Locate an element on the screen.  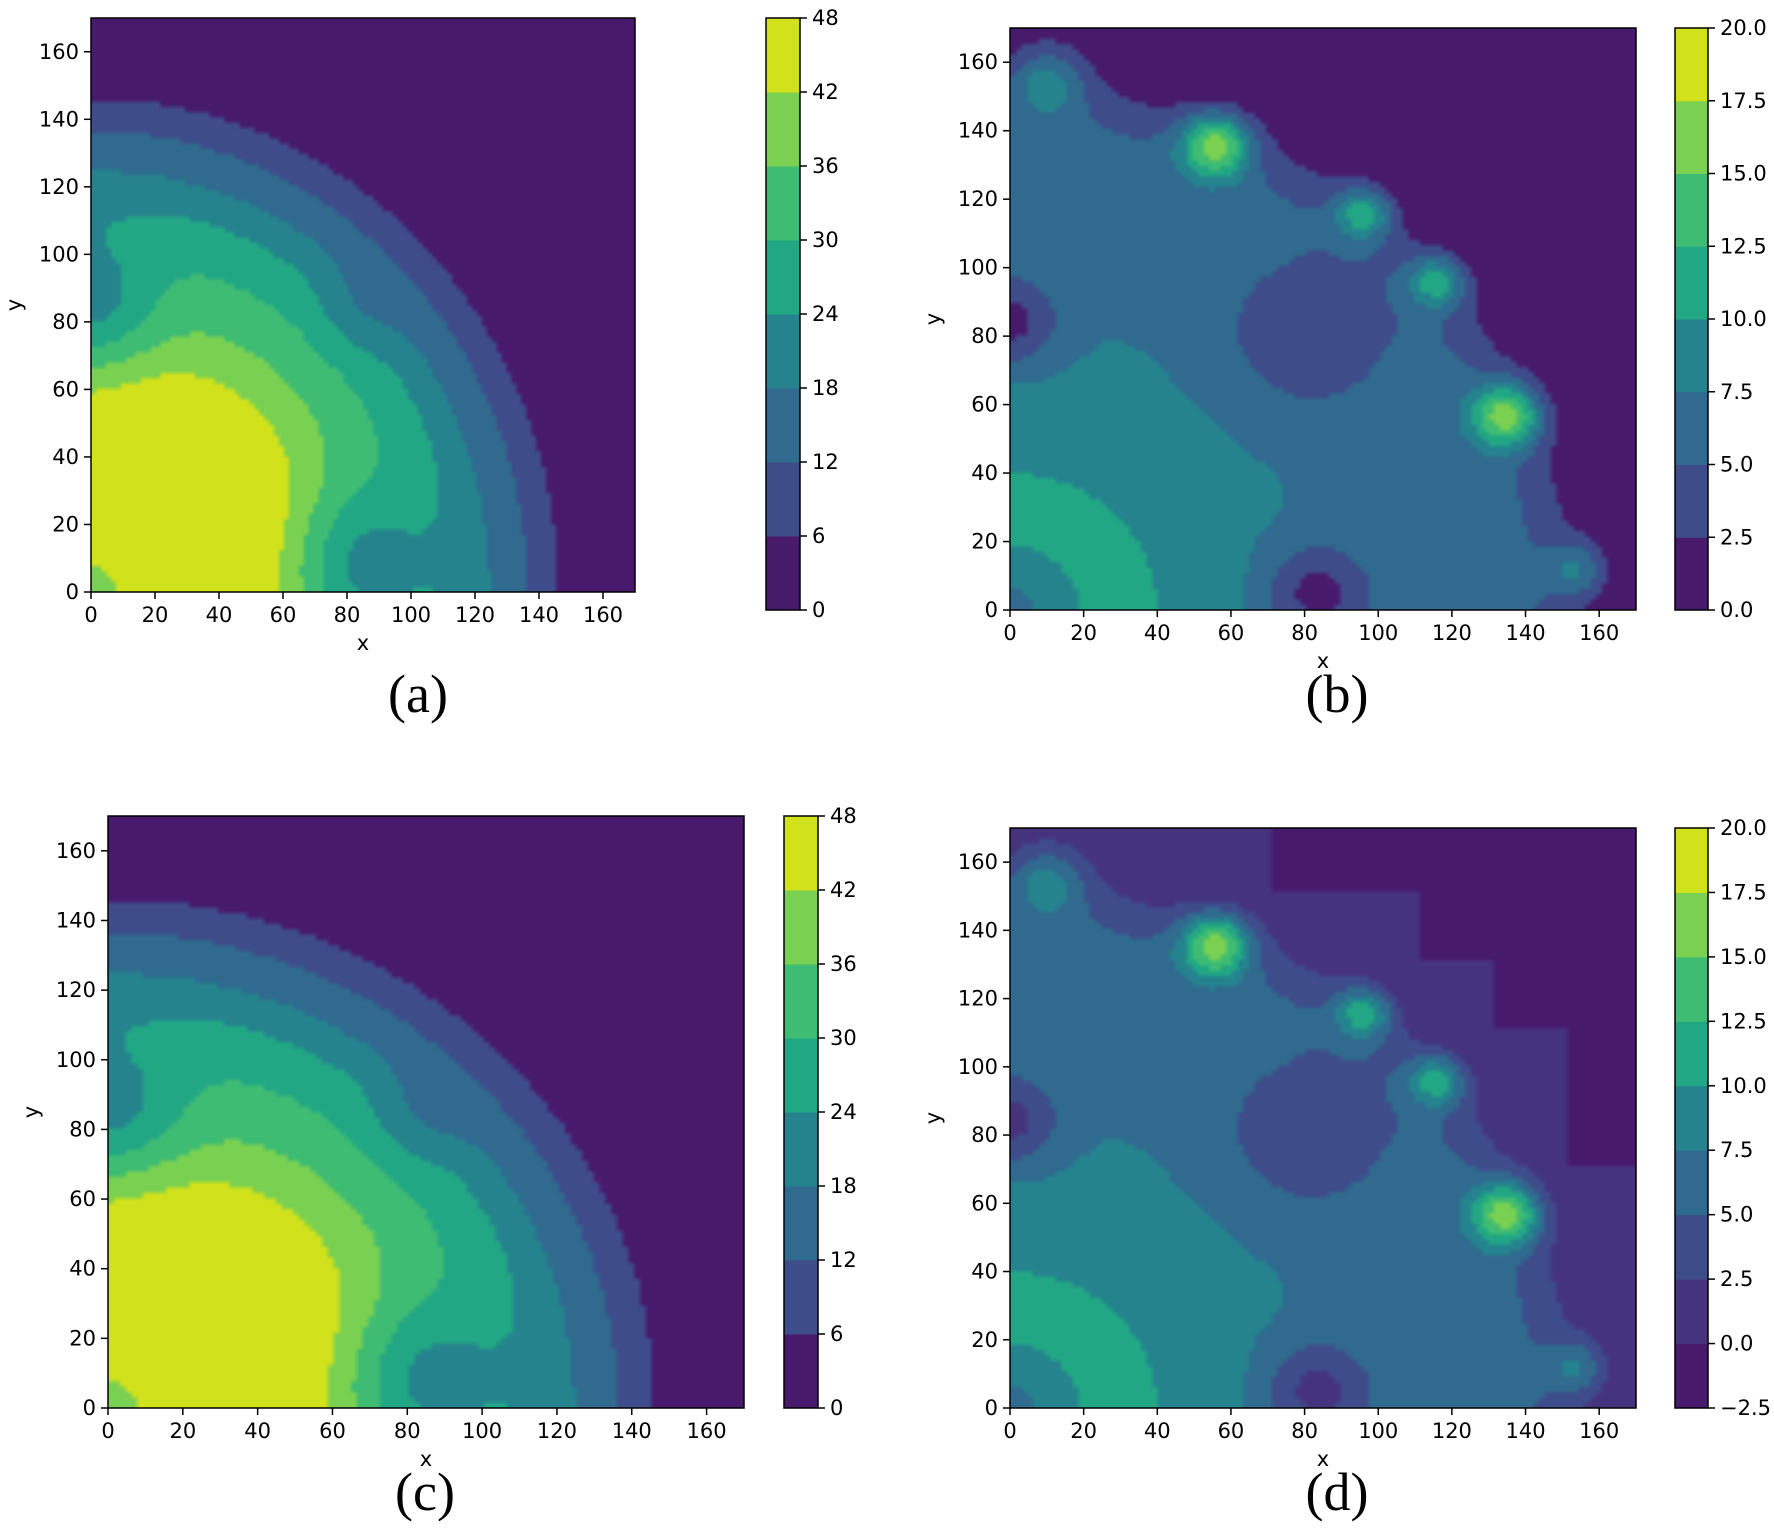
y-tick-label-a: 60 is located at coordinates (65, 389).